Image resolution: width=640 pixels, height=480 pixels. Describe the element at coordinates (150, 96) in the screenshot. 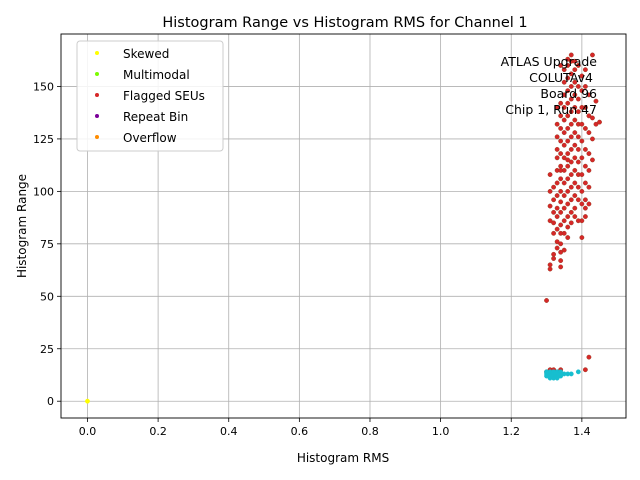

I see `legend-box` at that location.